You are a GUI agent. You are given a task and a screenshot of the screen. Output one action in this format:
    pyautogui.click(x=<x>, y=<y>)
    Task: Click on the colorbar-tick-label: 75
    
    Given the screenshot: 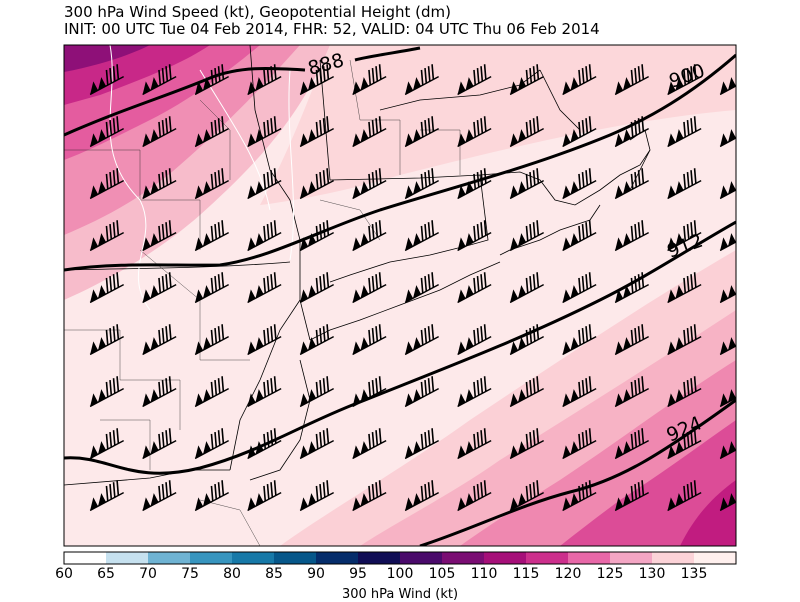 What is the action you would take?
    pyautogui.click(x=190, y=574)
    